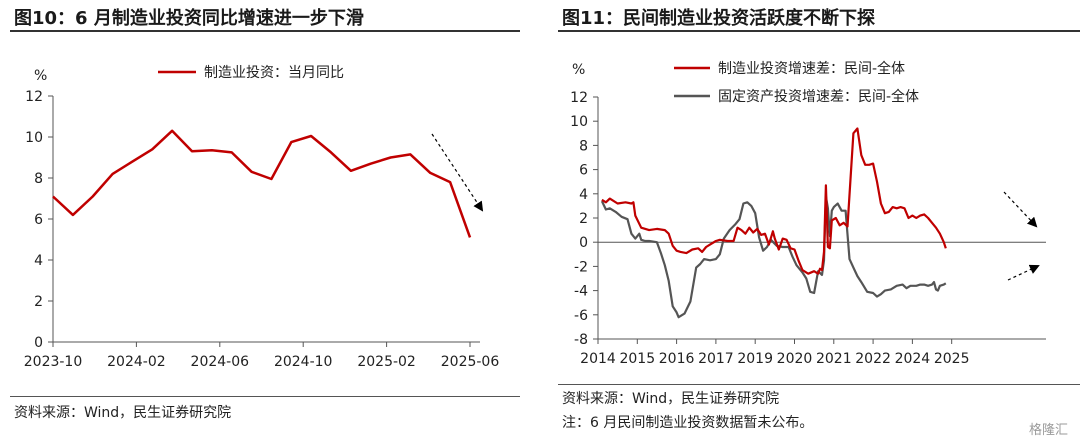 The image size is (1080, 444). I want to click on x-tick-label: 2014, so click(598, 359).